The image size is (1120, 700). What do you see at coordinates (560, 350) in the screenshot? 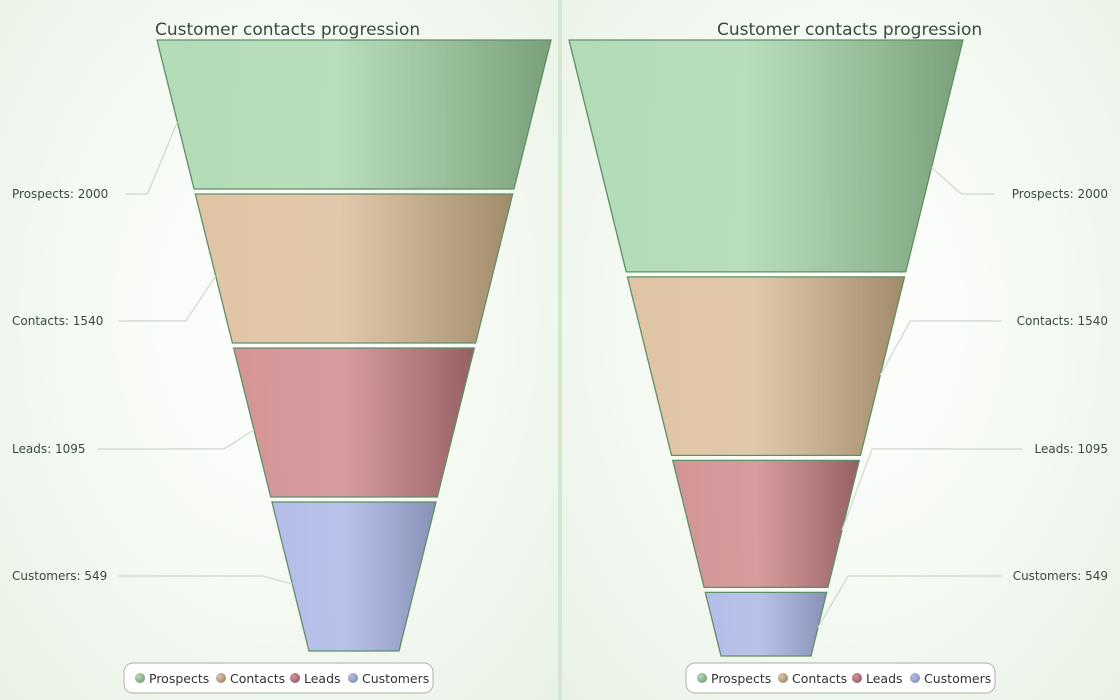
I see `panel-divider` at bounding box center [560, 350].